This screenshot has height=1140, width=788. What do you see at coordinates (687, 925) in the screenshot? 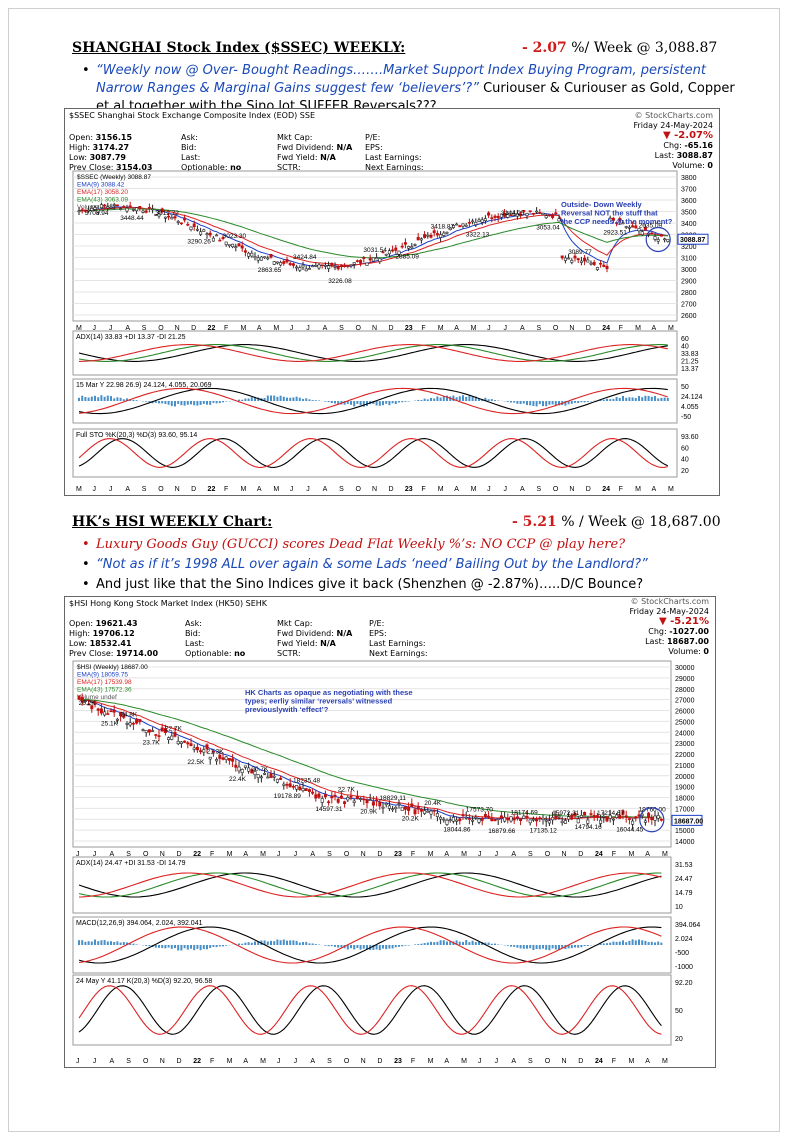
I see `hsi-indicator-tick: 394.064` at bounding box center [687, 925].